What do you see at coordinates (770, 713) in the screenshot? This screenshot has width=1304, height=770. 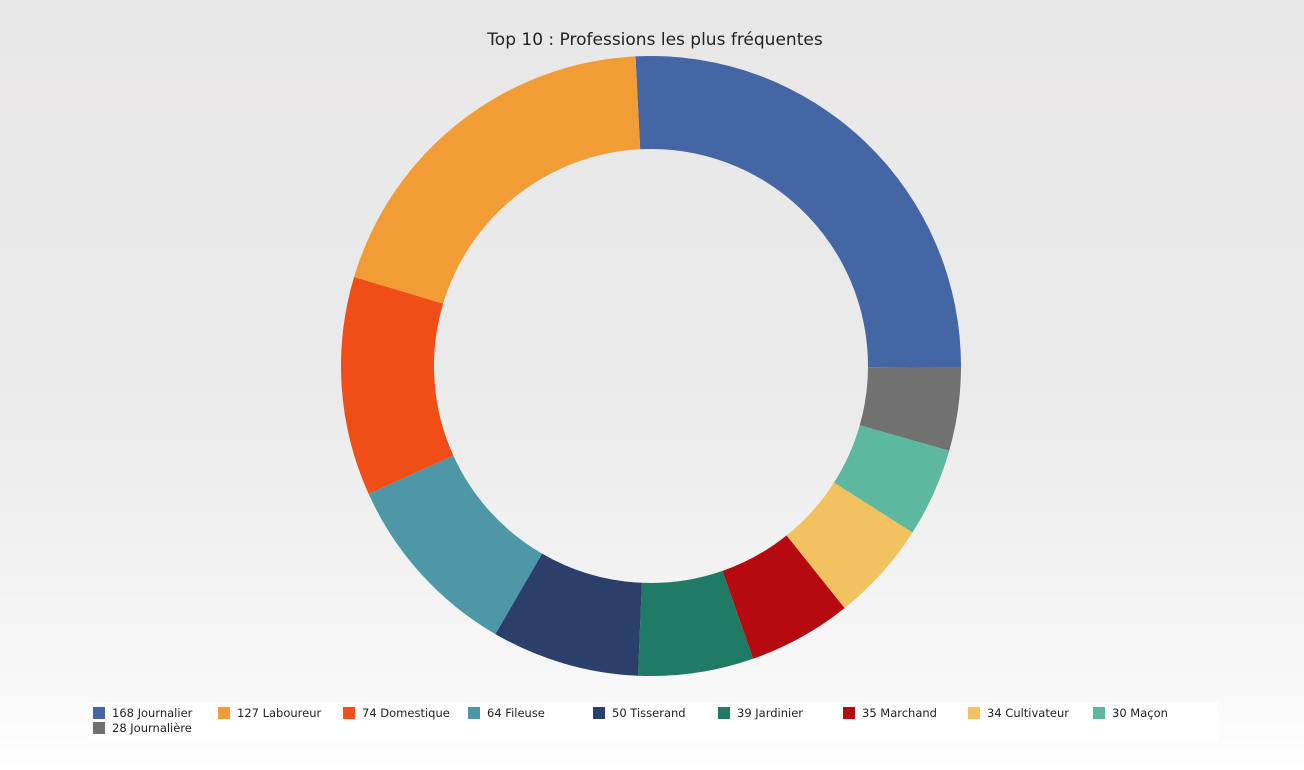 I see `legend-label: 39 Jardinier` at bounding box center [770, 713].